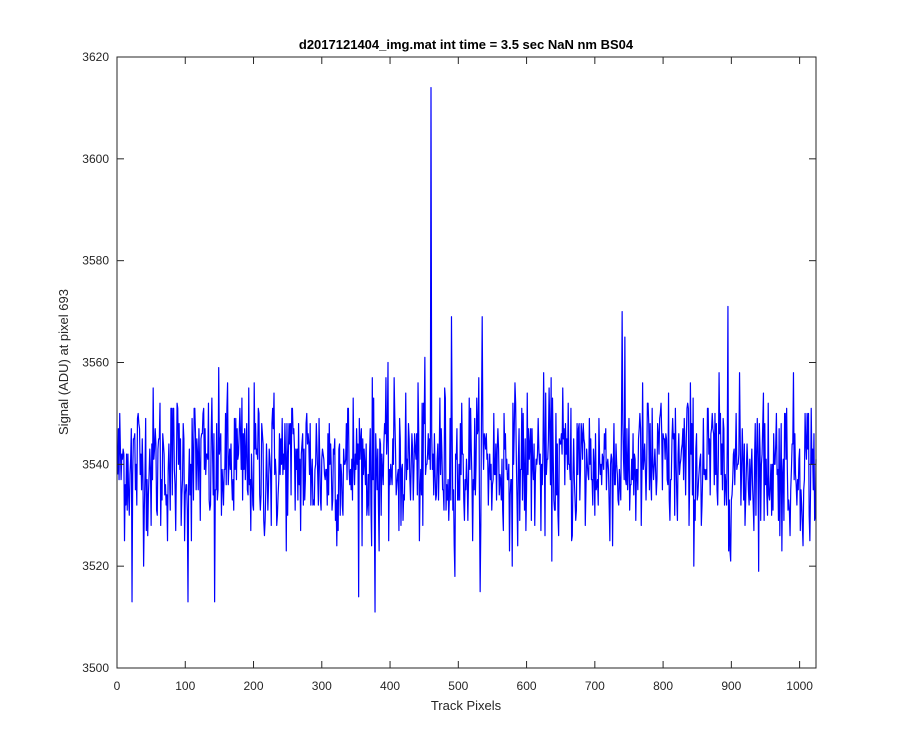 Image resolution: width=900 pixels, height=750 pixels. What do you see at coordinates (95, 261) in the screenshot?
I see `y-tick-label: 3580` at bounding box center [95, 261].